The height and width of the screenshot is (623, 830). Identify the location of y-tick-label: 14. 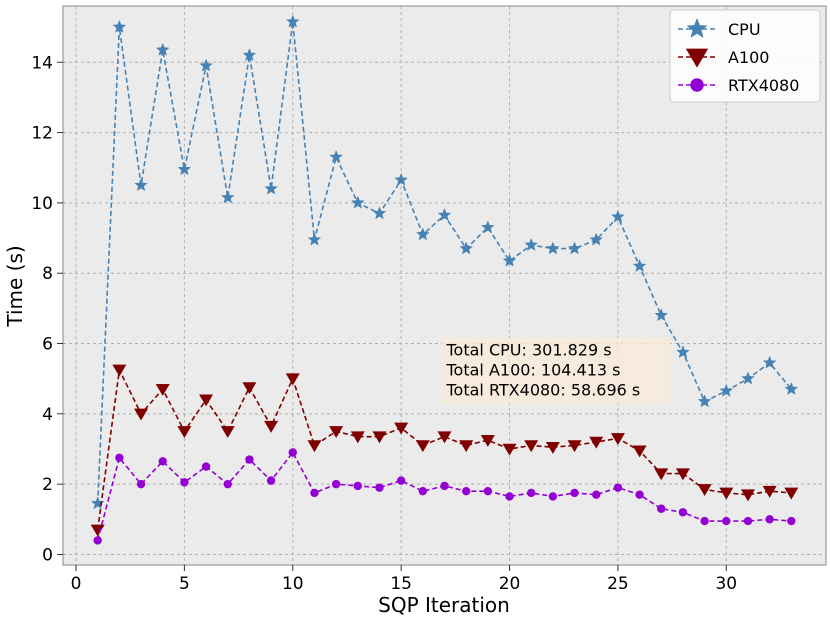
(42, 63).